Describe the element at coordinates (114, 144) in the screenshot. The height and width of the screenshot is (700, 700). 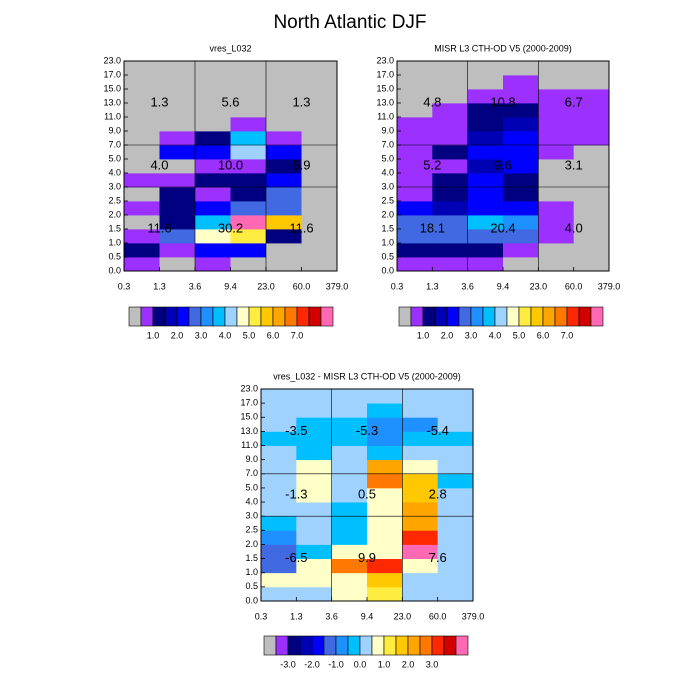
I see `y-tick-label: 7.0` at that location.